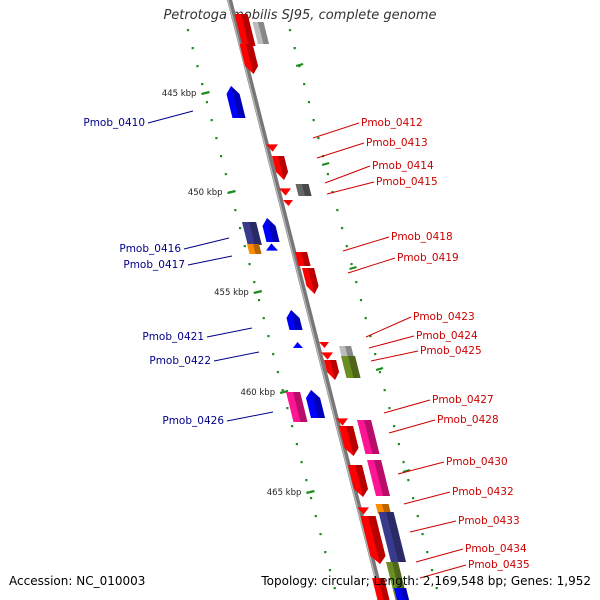  I want to click on gene-label-right: Pmob_0412, so click(392, 123).